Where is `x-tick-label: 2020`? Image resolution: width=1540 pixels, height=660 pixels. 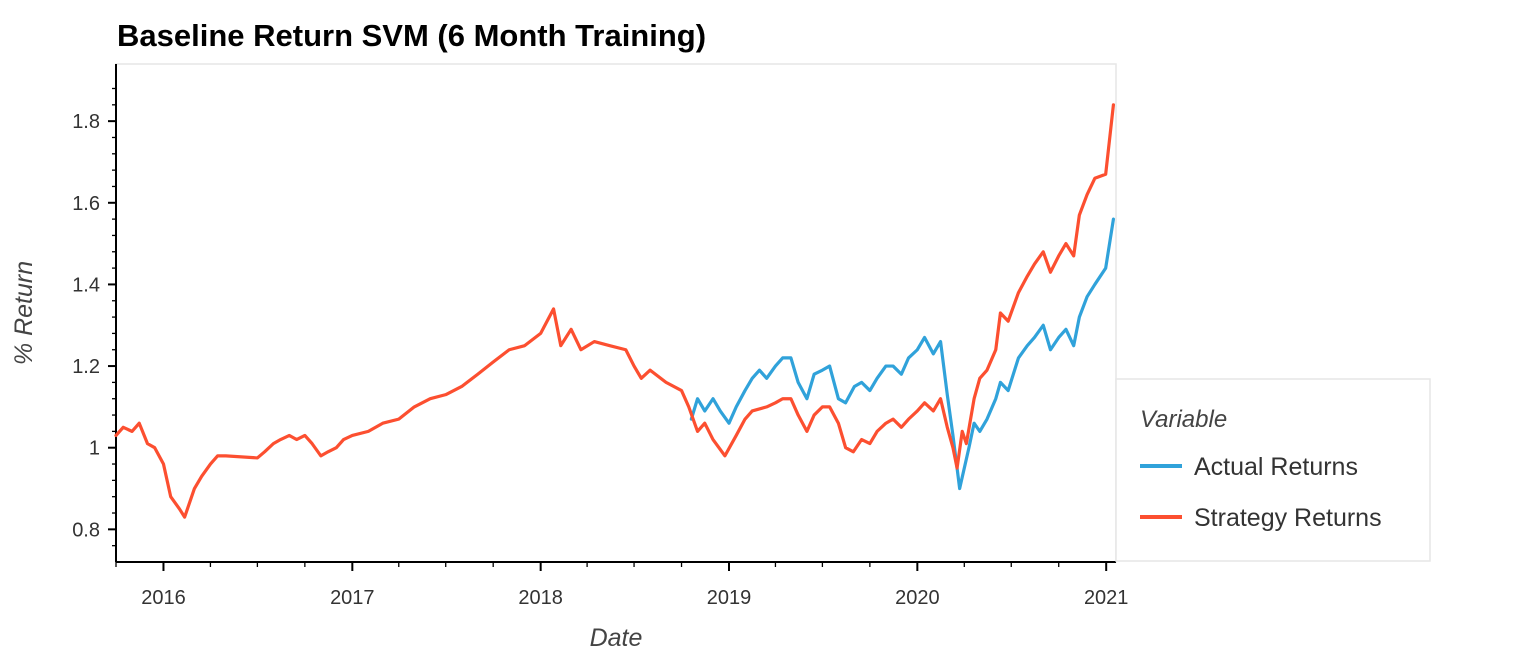 x-tick-label: 2020 is located at coordinates (917, 598).